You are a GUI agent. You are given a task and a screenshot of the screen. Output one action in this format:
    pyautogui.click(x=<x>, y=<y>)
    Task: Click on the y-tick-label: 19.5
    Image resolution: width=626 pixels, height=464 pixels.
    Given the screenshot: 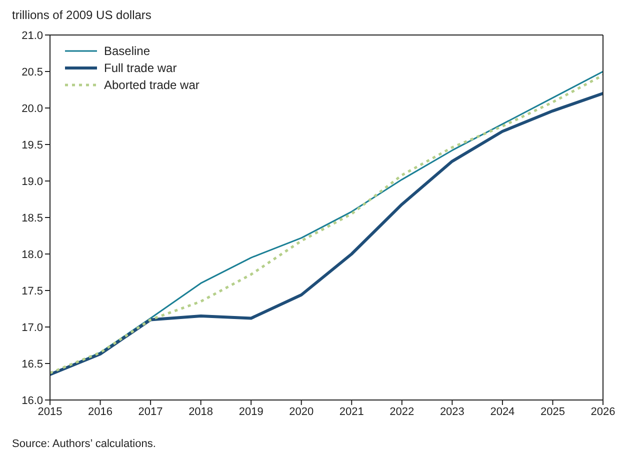 What is the action you would take?
    pyautogui.click(x=32, y=145)
    